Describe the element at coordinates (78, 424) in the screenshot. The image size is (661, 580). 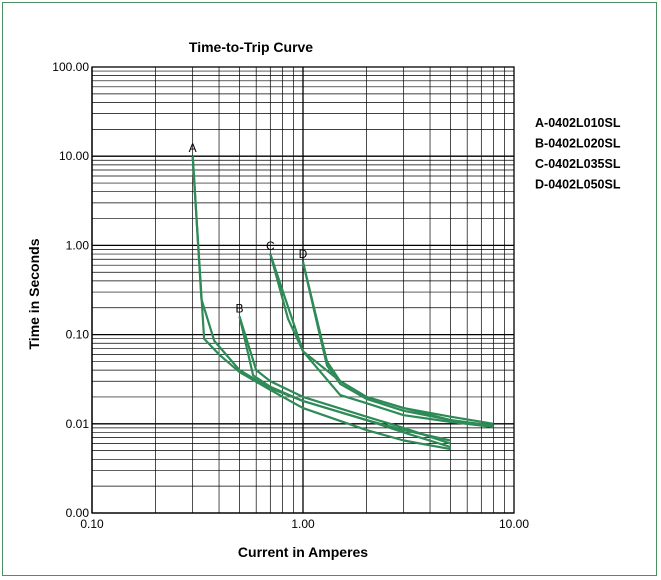
I see `y-tick-label: 0.01` at that location.